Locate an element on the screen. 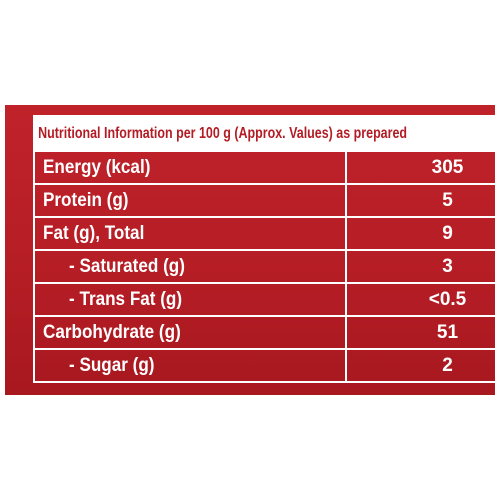 This screenshot has height=500, width=500. value-cell: 305 is located at coordinates (422, 167).